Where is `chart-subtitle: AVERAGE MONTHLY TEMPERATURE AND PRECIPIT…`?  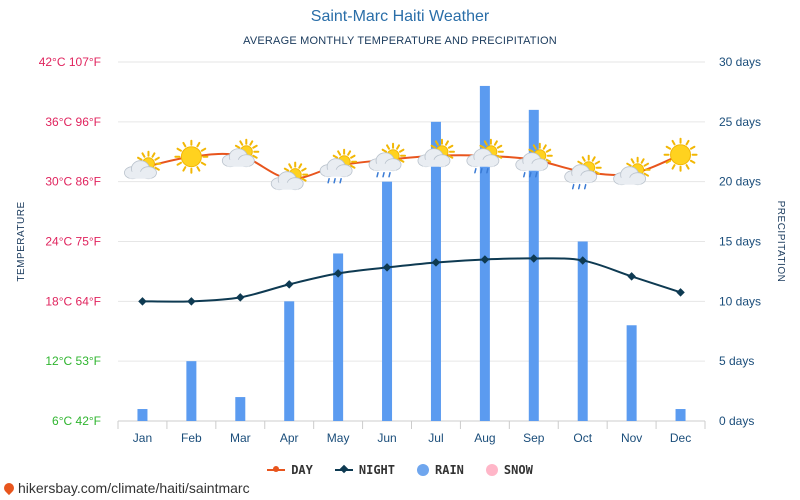 chart-subtitle: AVERAGE MONTHLY TEMPERATURE AND PRECIPIT… is located at coordinates (400, 41).